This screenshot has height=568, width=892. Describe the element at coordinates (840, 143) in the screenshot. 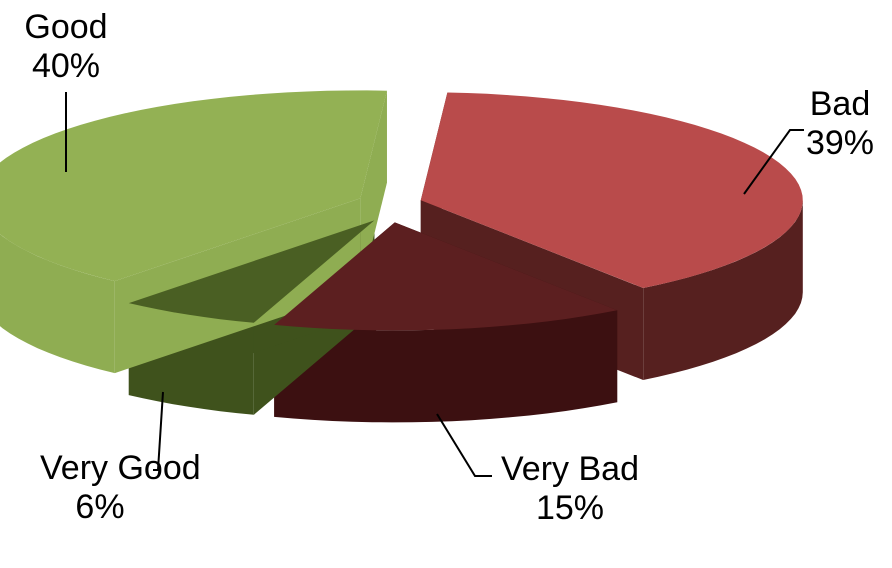

I see `label-bad-value: 39%` at that location.